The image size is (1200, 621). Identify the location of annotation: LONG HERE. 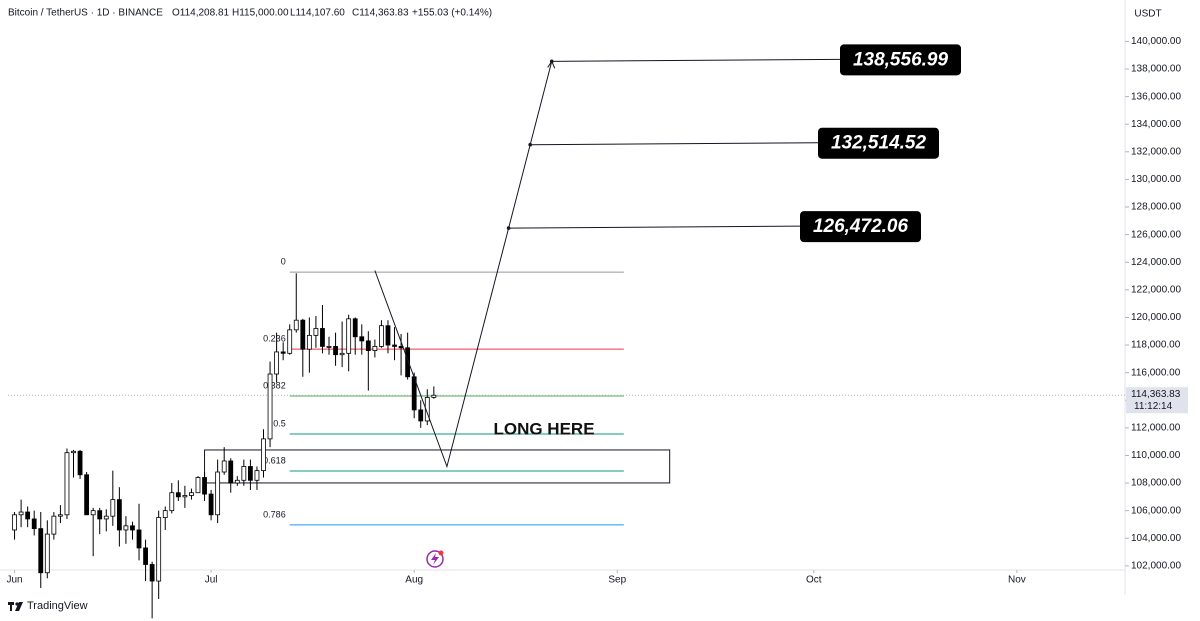
(543, 428).